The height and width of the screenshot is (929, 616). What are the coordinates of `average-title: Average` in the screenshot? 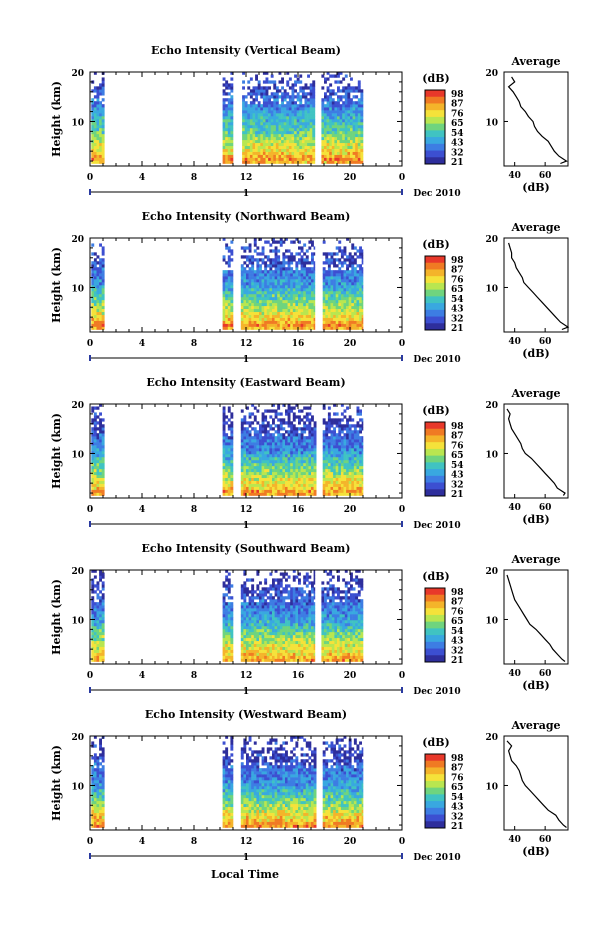 It's located at (535, 61).